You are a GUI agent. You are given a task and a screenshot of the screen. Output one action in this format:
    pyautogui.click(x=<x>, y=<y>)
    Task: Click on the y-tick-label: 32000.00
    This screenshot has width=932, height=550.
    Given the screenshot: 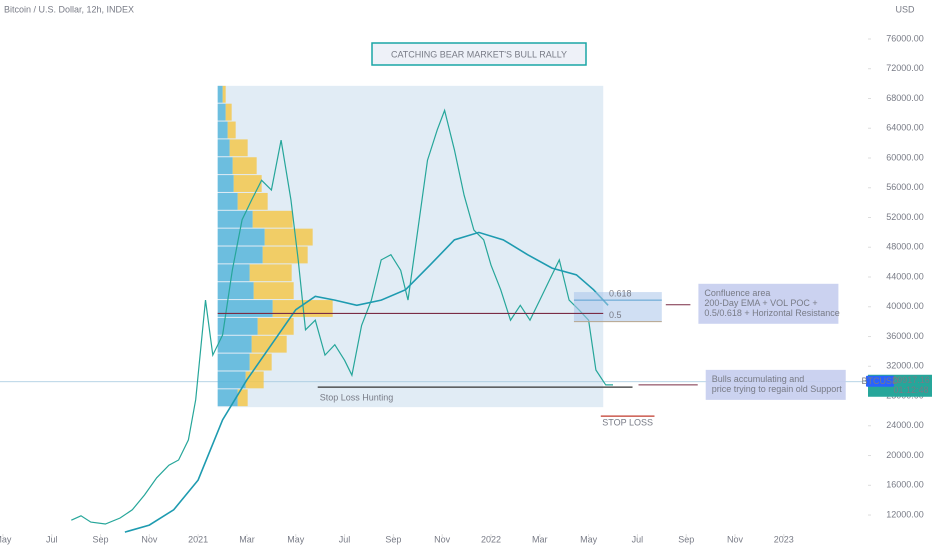 What is the action you would take?
    pyautogui.click(x=905, y=366)
    